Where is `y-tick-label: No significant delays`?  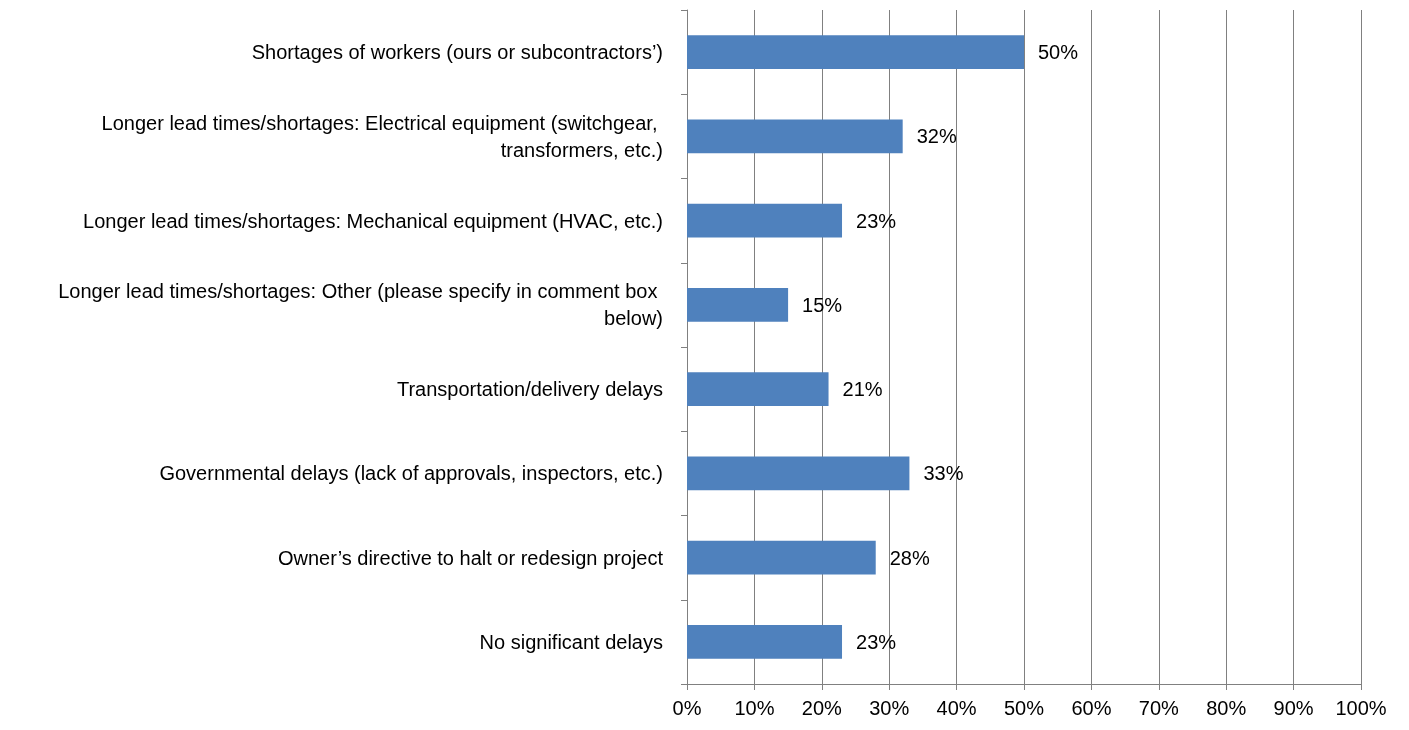 y-tick-label: No significant delays is located at coordinates (571, 641).